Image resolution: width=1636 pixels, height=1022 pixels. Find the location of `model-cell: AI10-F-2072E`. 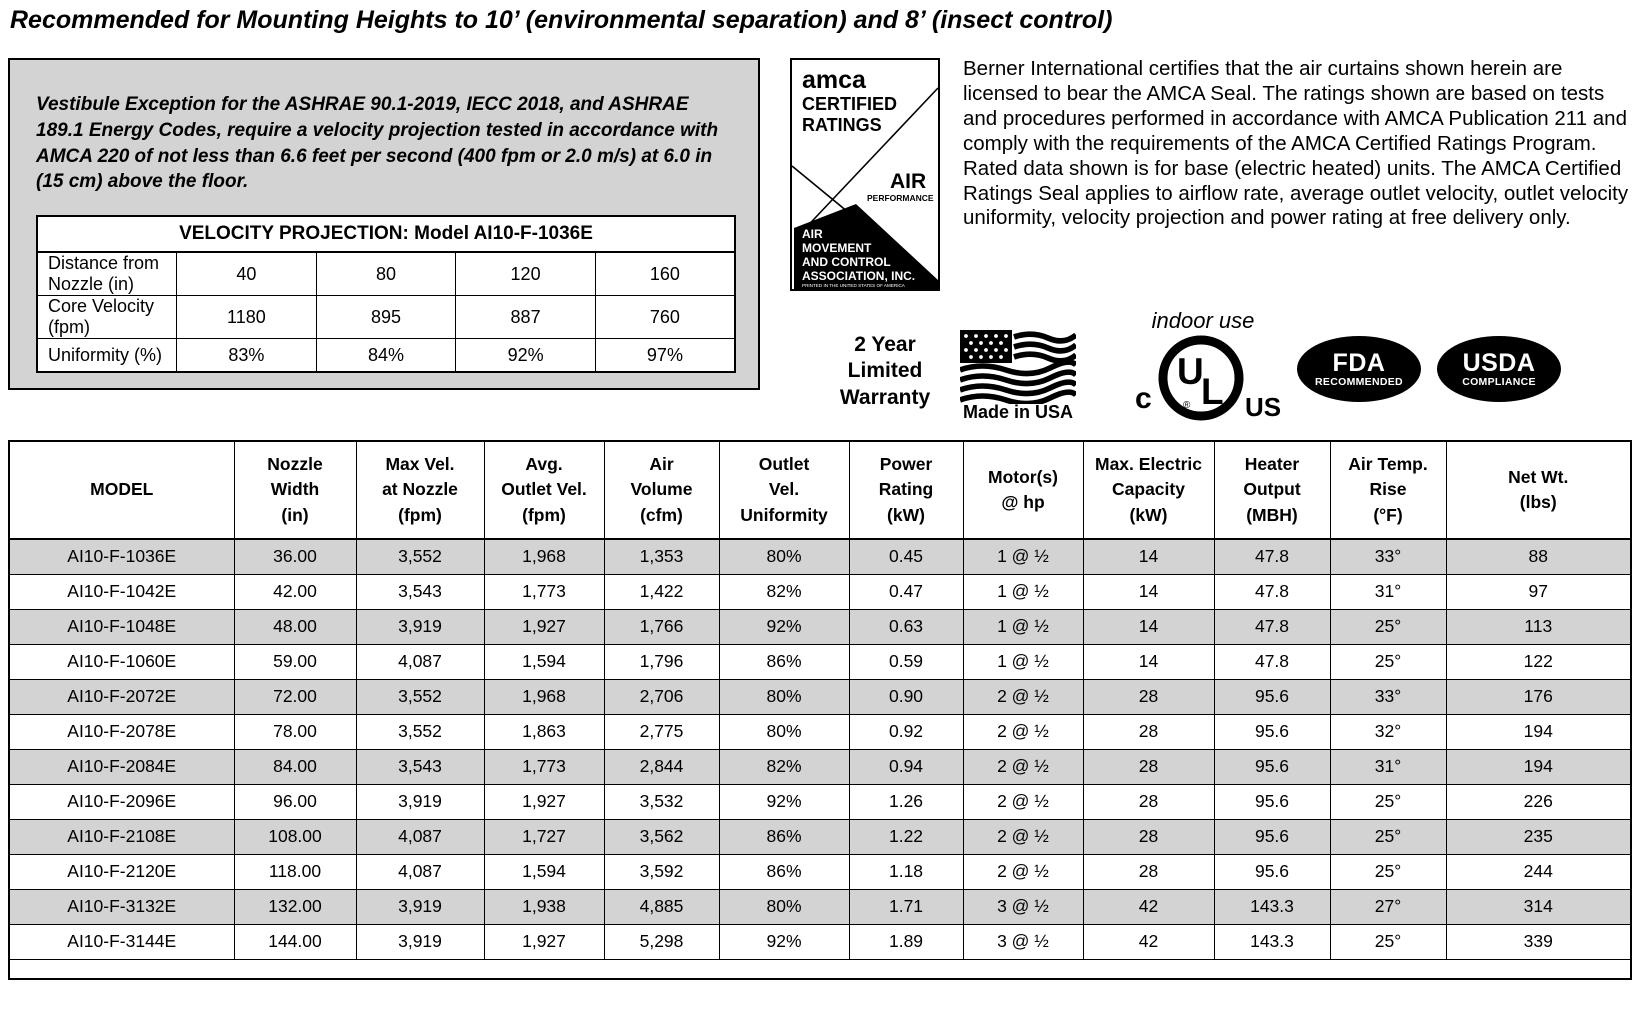

model-cell: AI10-F-2072E is located at coordinates (121, 696).